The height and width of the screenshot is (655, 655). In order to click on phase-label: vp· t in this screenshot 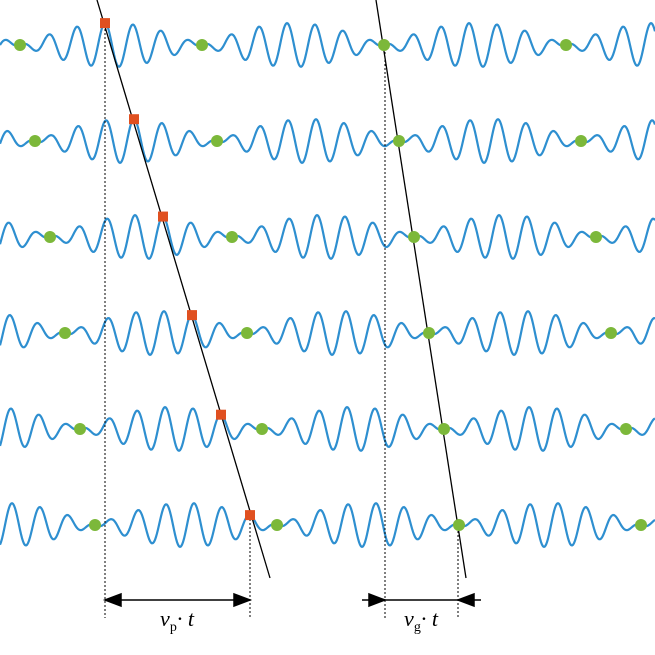, I will do `click(177, 620)`.